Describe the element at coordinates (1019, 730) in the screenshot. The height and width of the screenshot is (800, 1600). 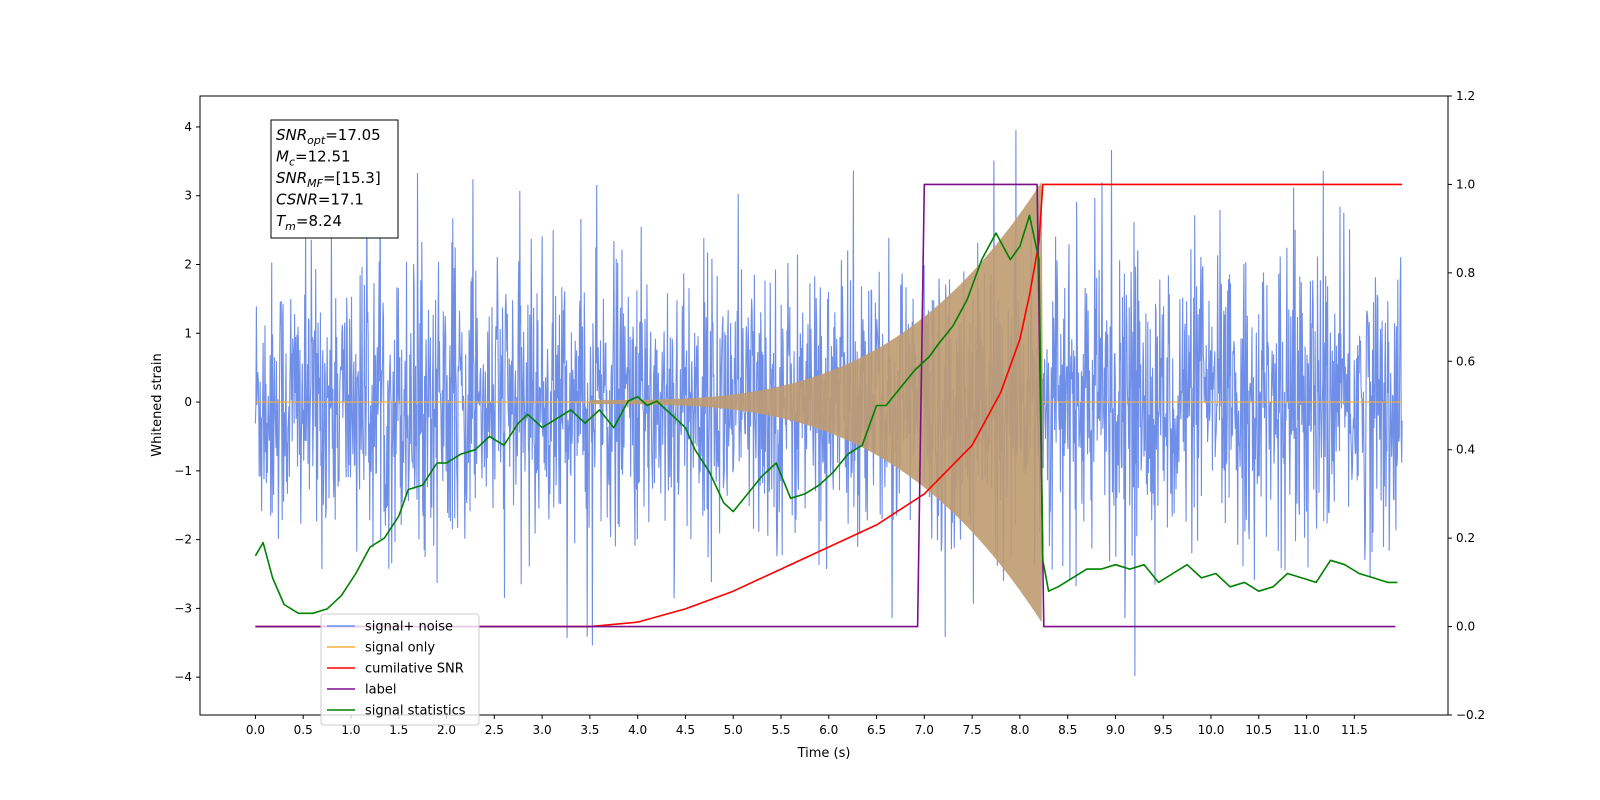
I see `x-tick-label: 8.0` at that location.